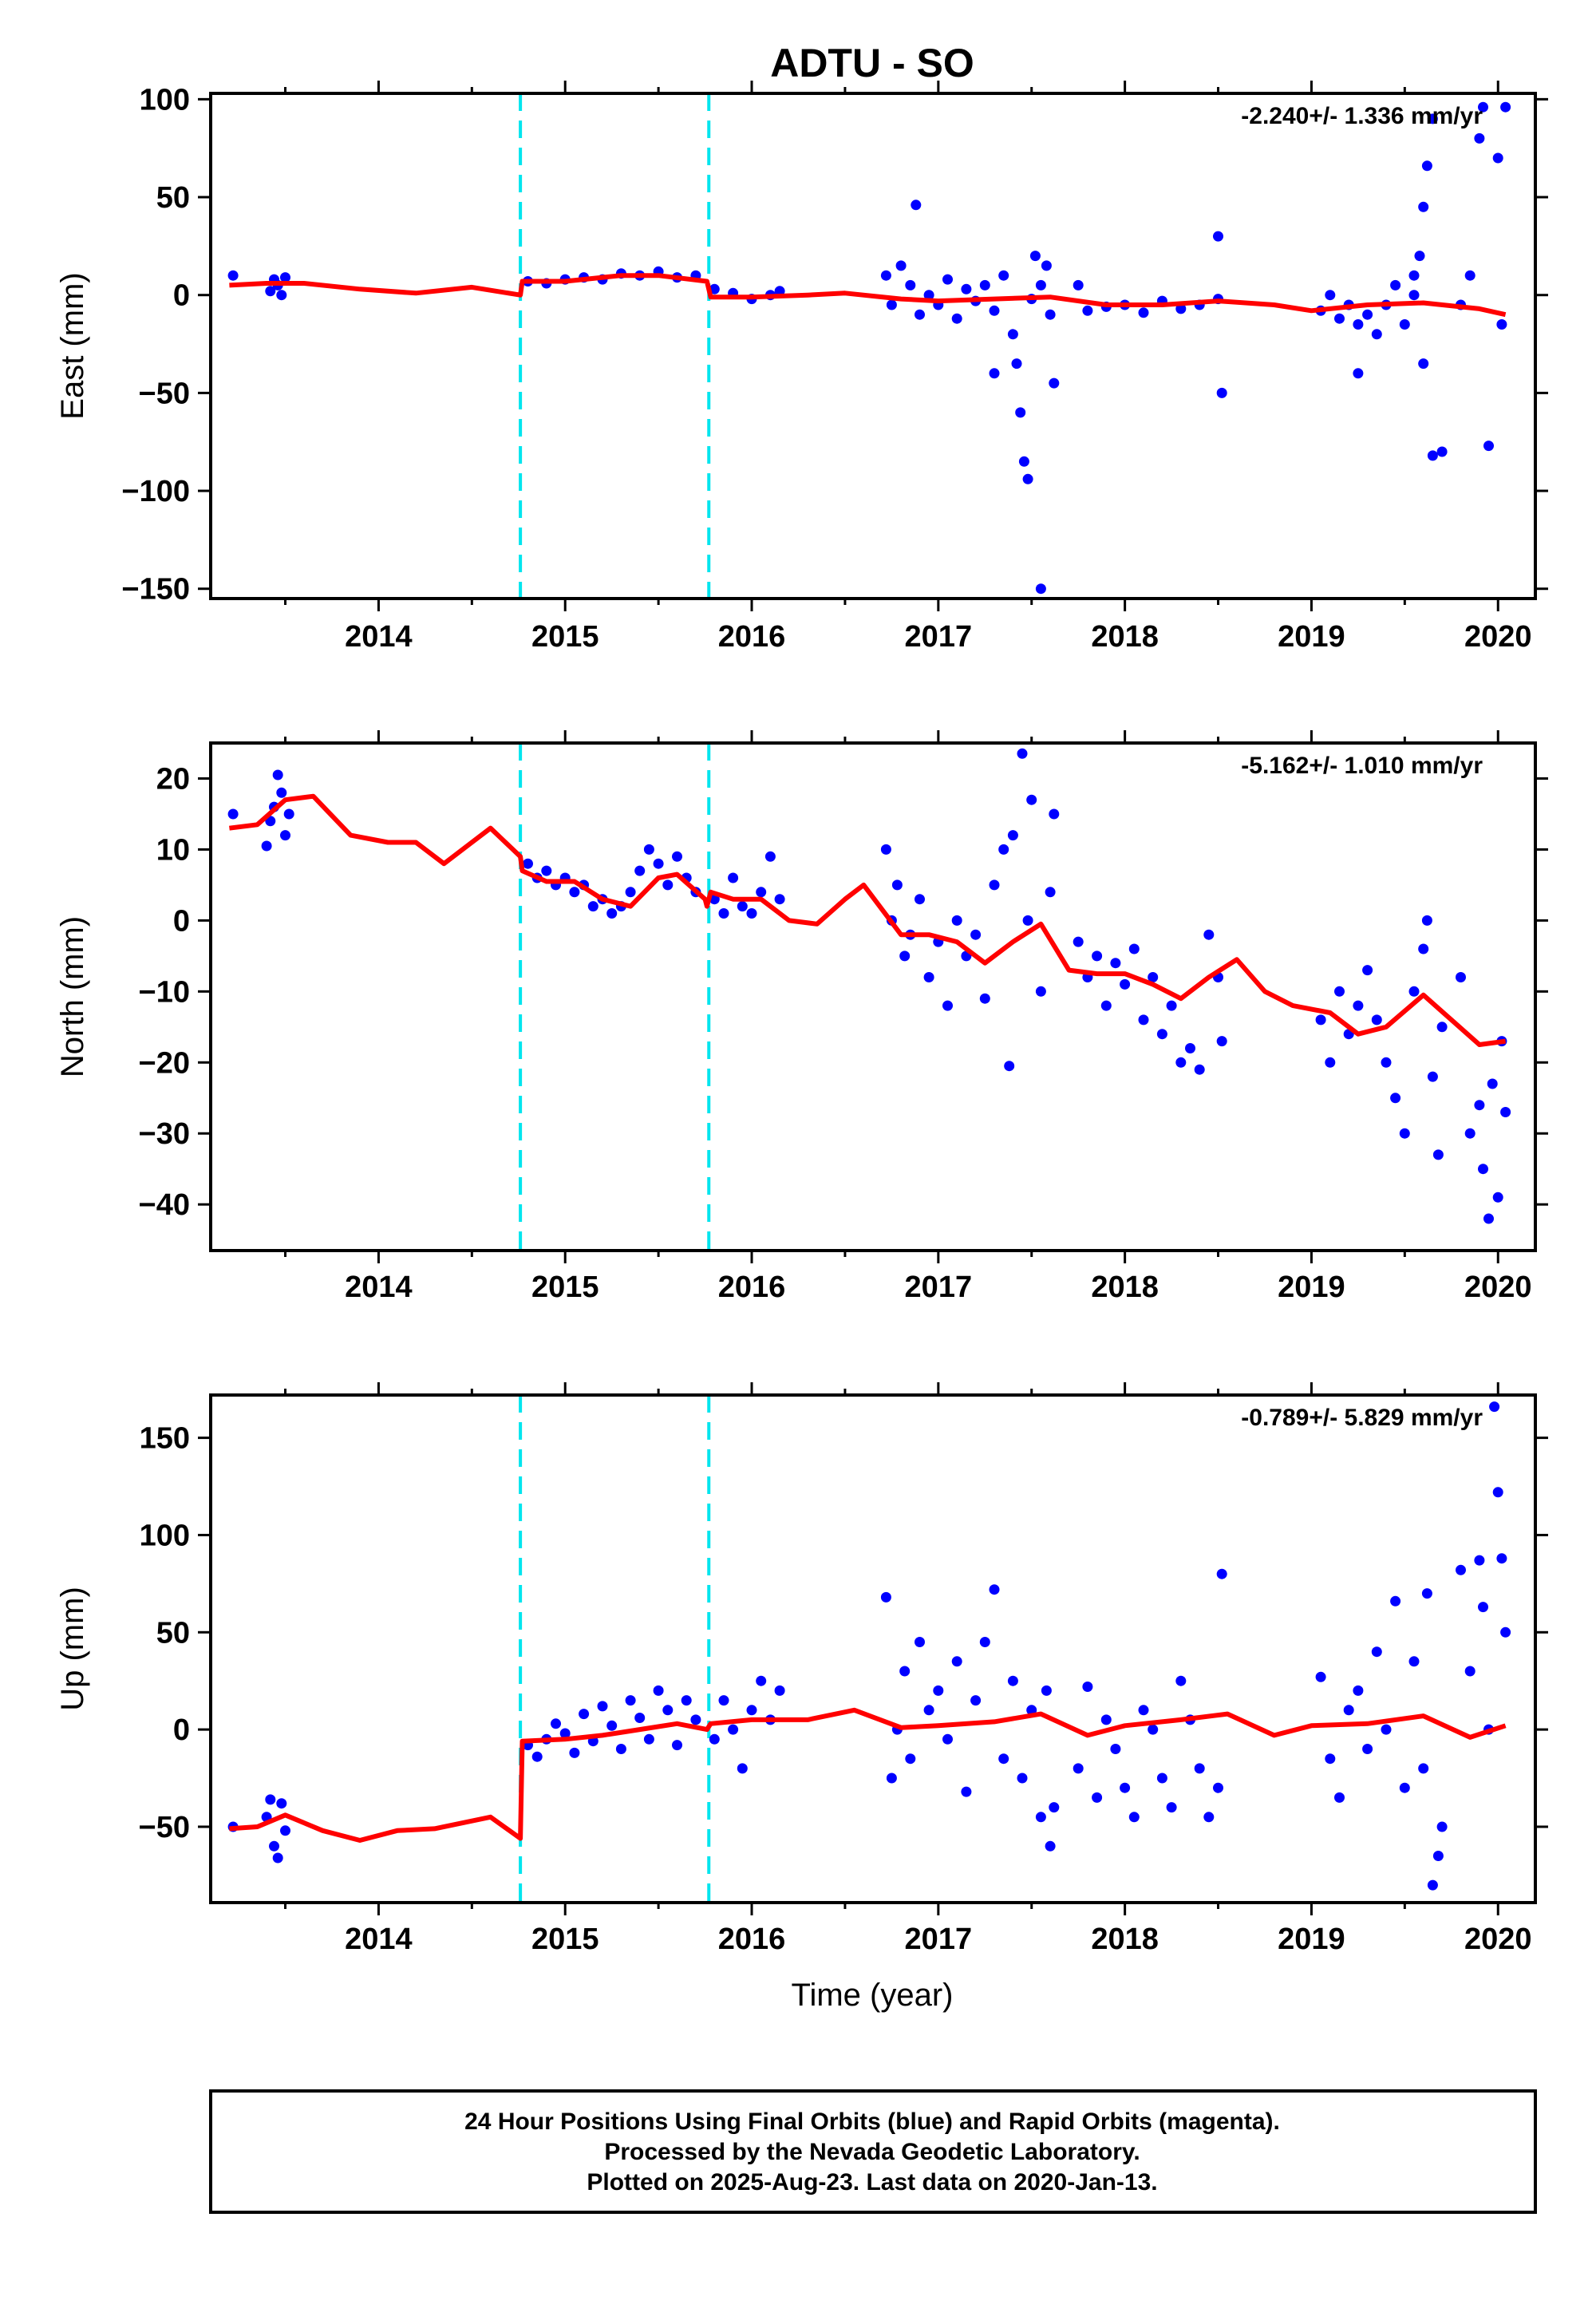 The width and height of the screenshot is (1596, 2316). I want to click on north-y-tick-label: 0, so click(181, 921).